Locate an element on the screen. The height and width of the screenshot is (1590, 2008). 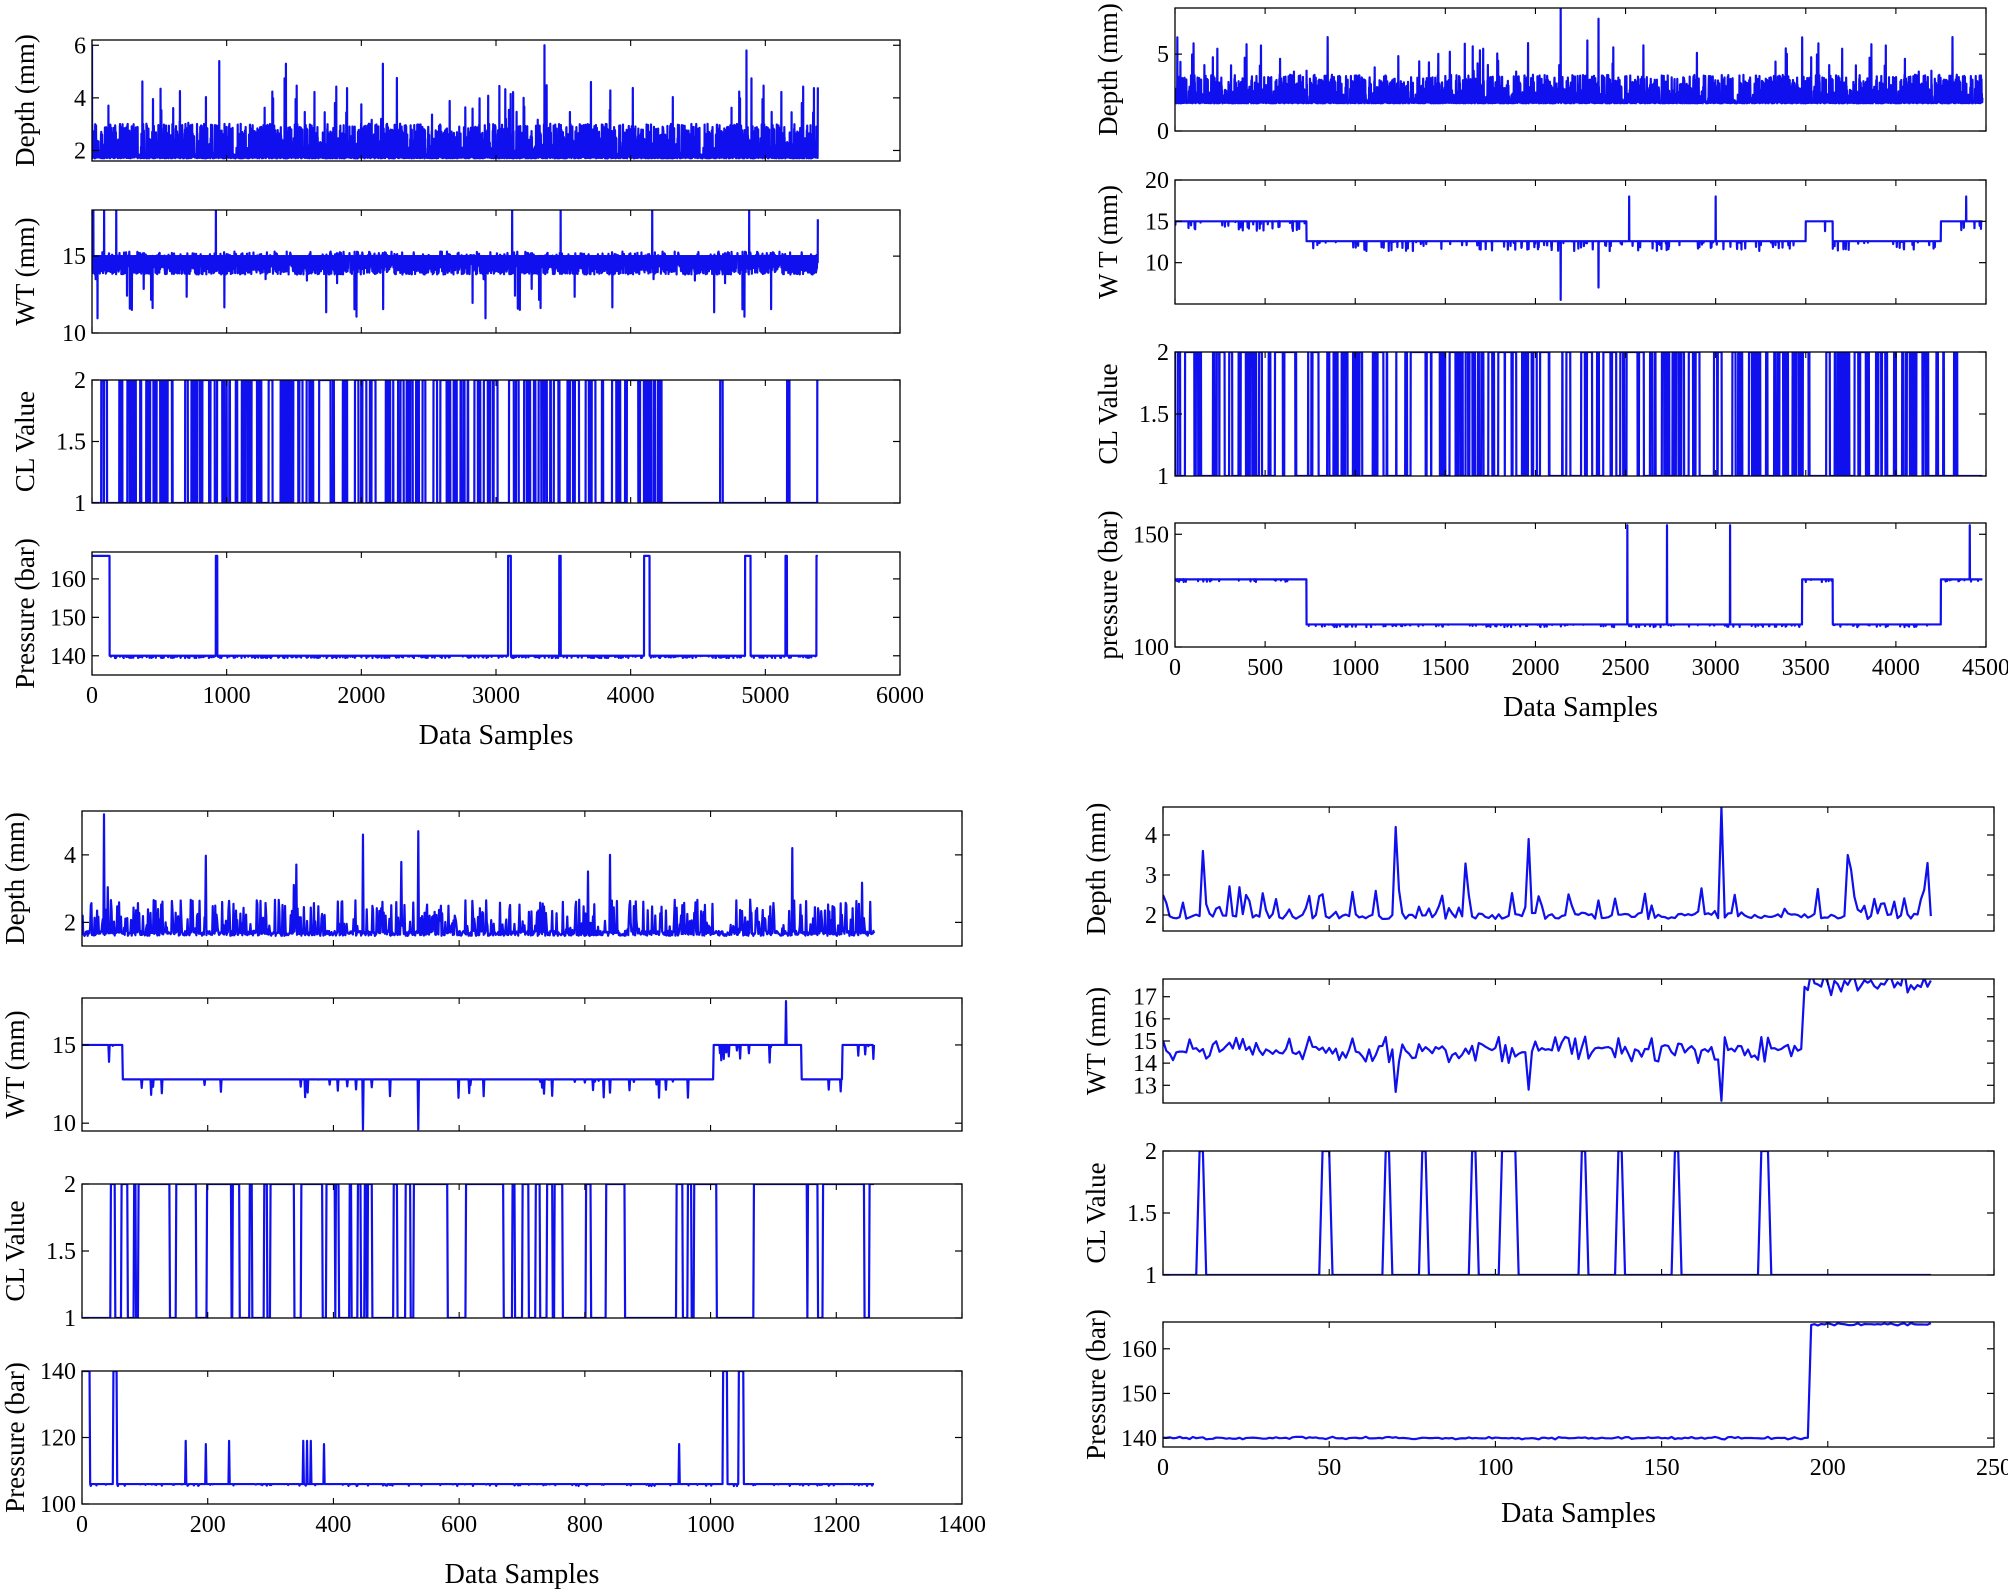
y-tick-label: 20 is located at coordinates (1157, 181).